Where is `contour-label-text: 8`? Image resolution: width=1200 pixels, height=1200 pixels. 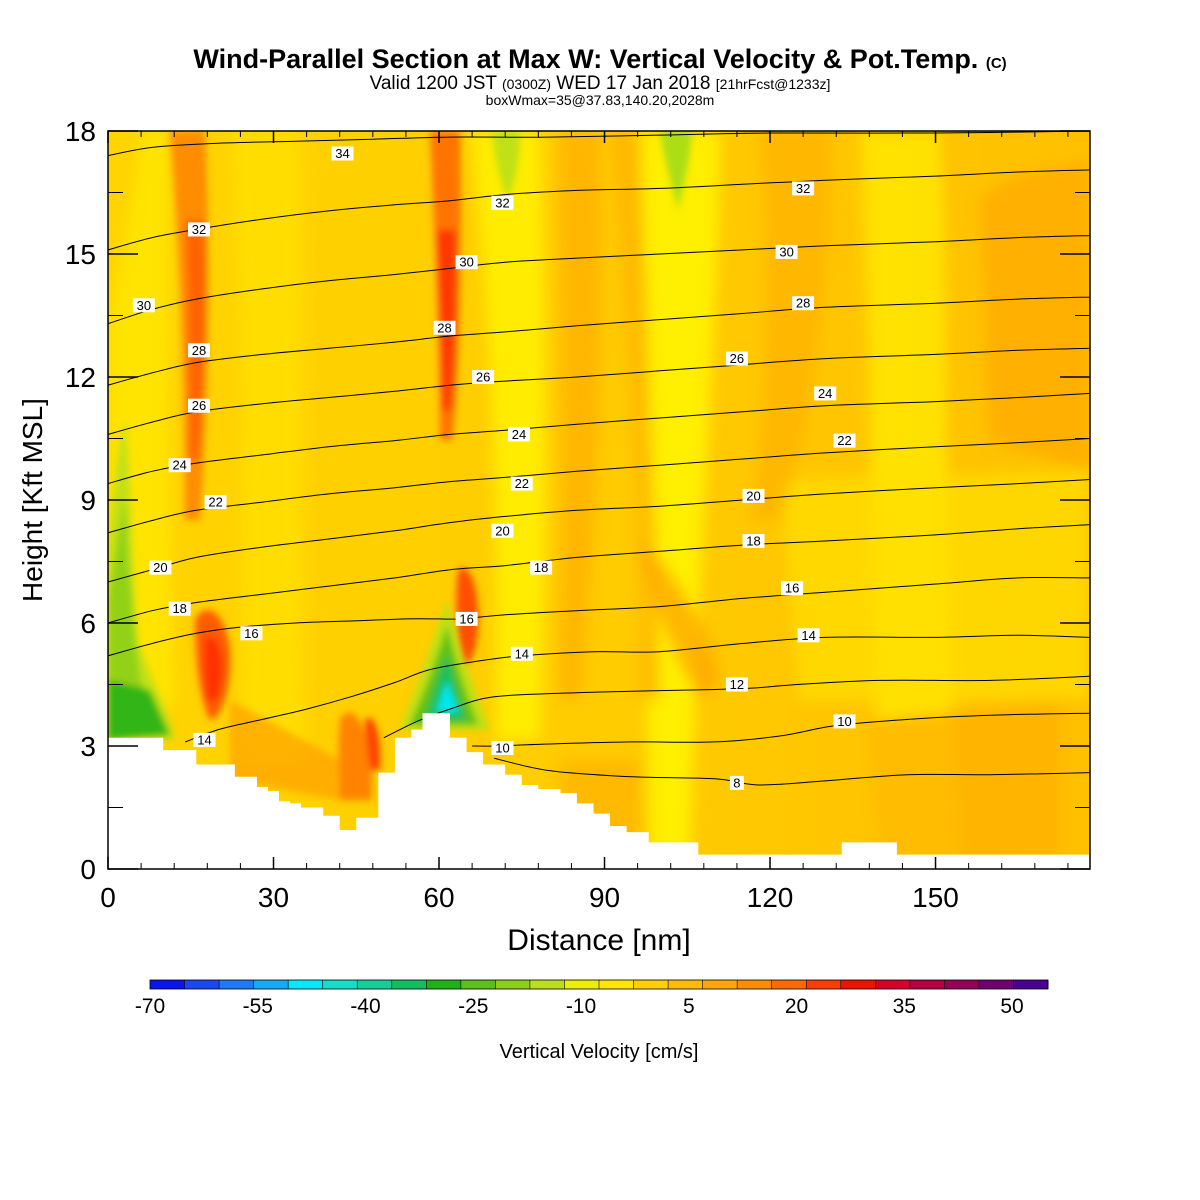 contour-label-text: 8 is located at coordinates (736, 782).